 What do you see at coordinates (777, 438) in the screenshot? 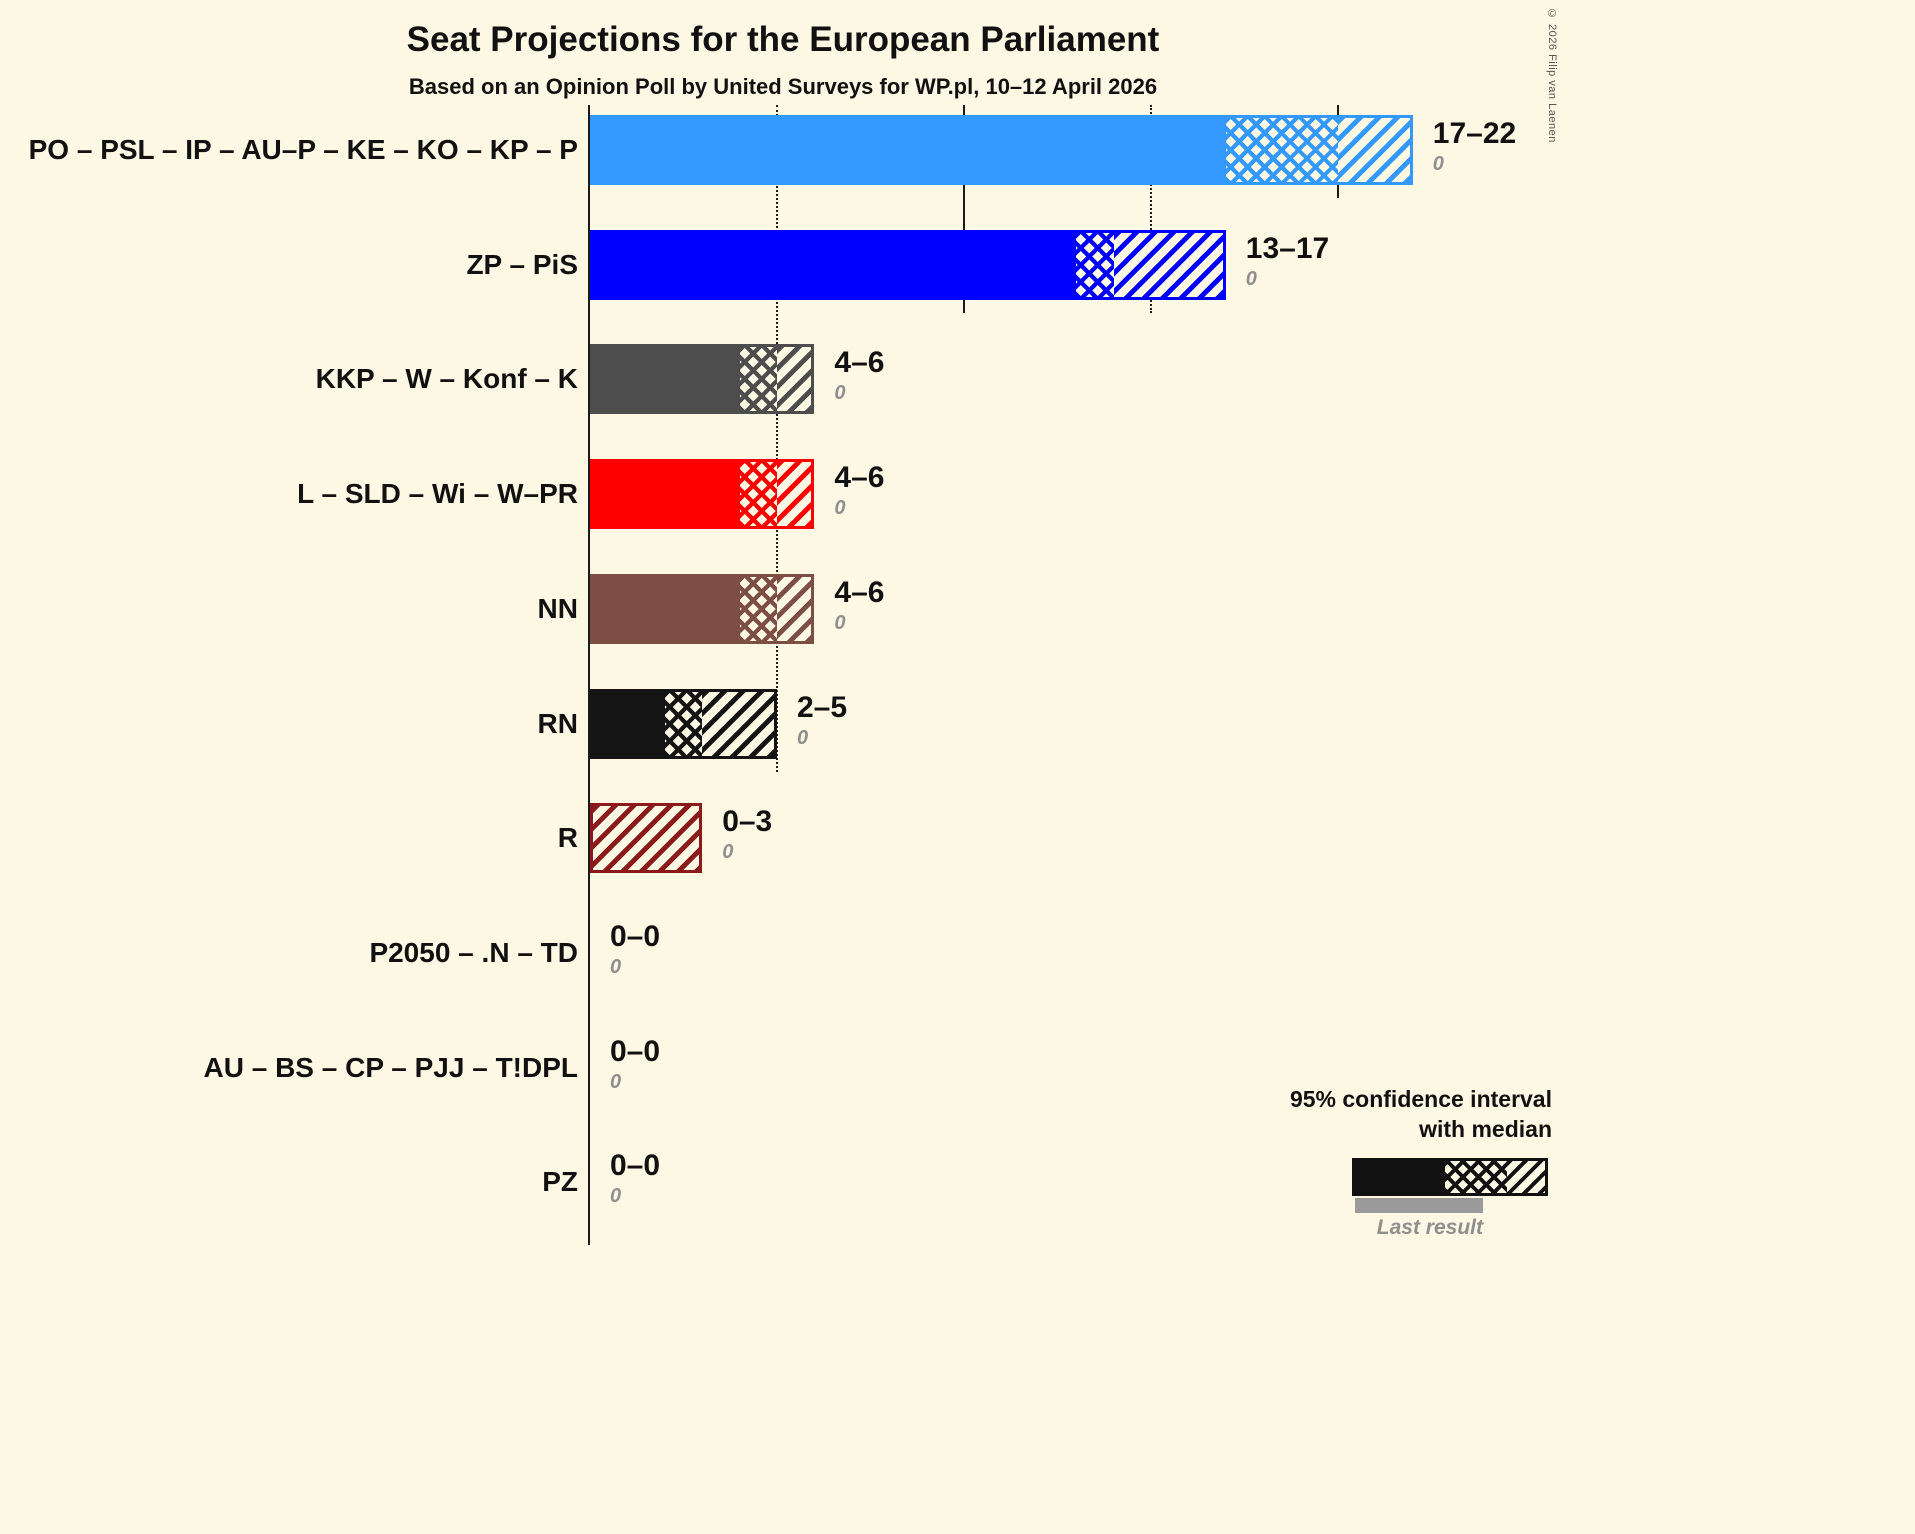
I see `gridline-5-seats` at bounding box center [777, 438].